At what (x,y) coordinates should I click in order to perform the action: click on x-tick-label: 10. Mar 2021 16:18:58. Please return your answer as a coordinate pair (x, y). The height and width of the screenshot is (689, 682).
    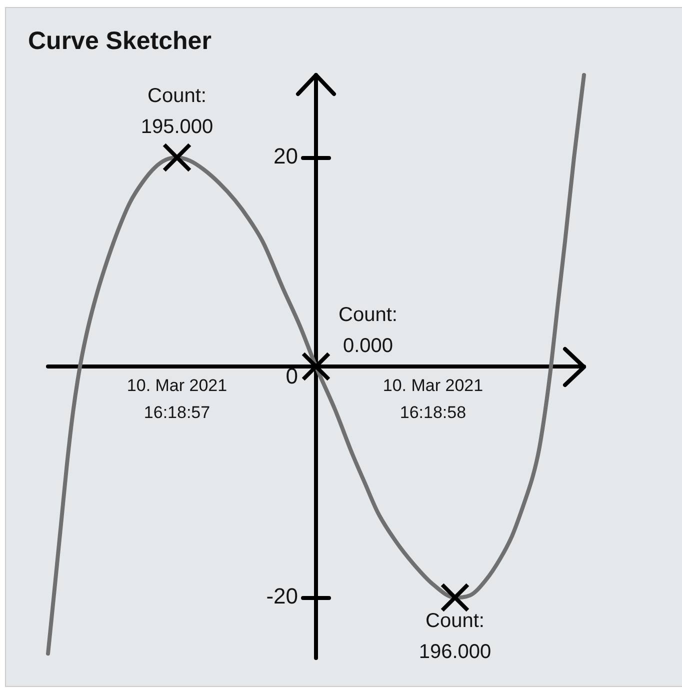
    Looking at the image, I should click on (433, 399).